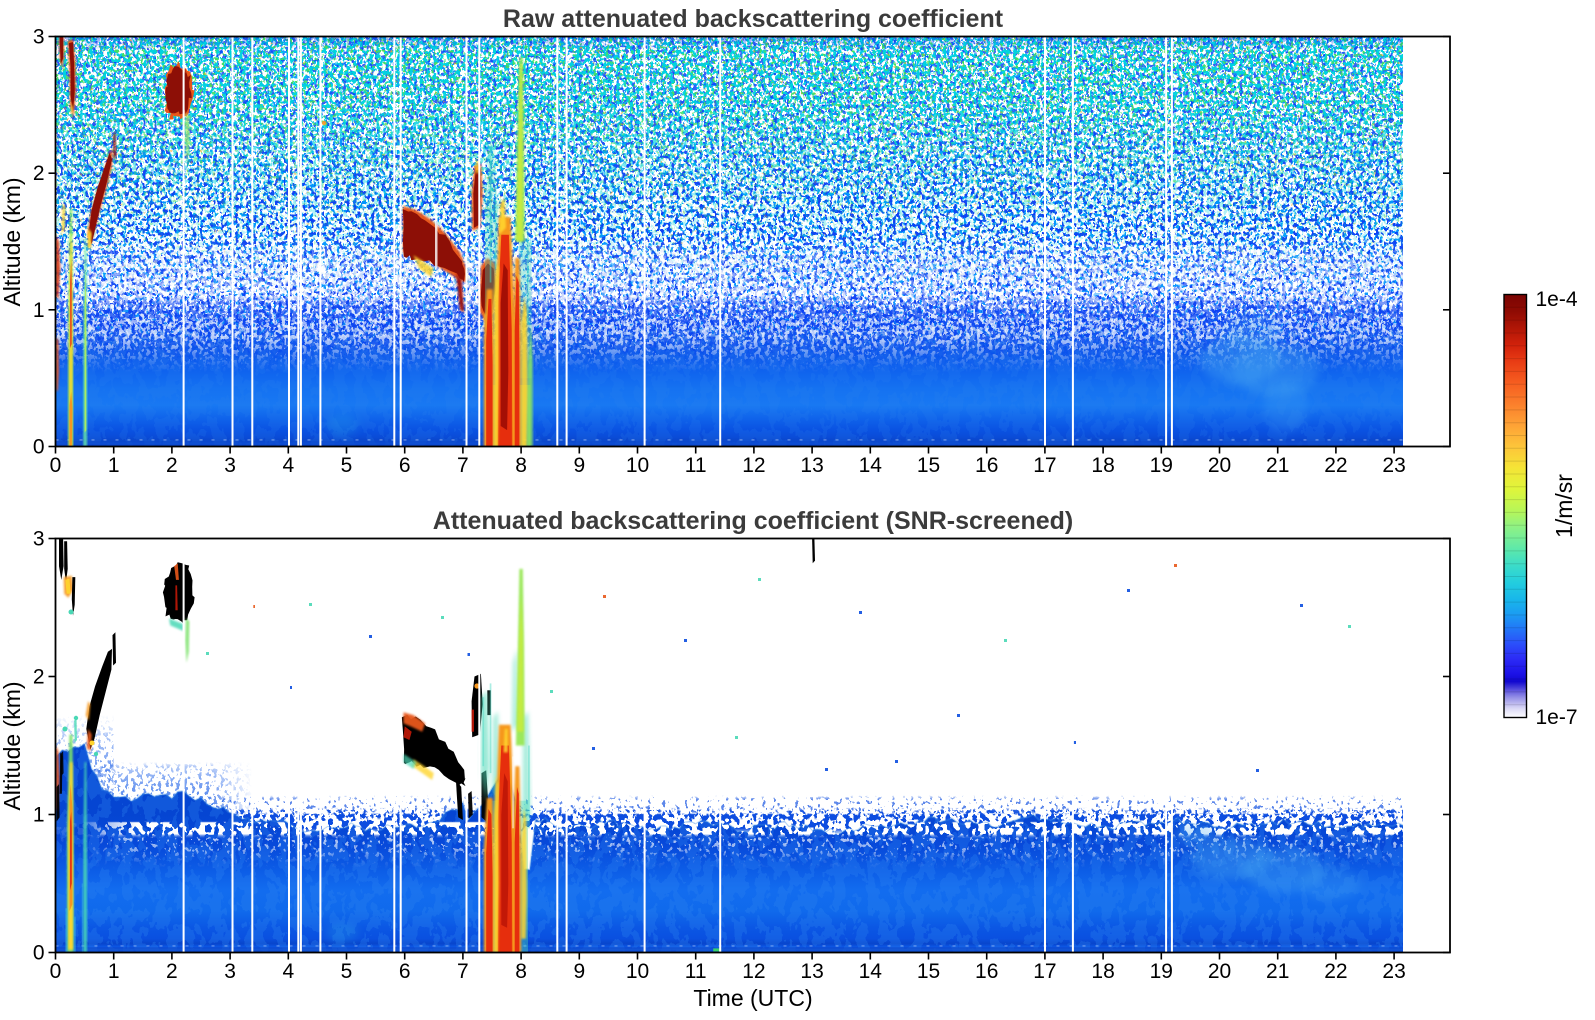 The image size is (1595, 1020). Describe the element at coordinates (1557, 299) in the screenshot. I see `svg-text: 1e-4` at that location.